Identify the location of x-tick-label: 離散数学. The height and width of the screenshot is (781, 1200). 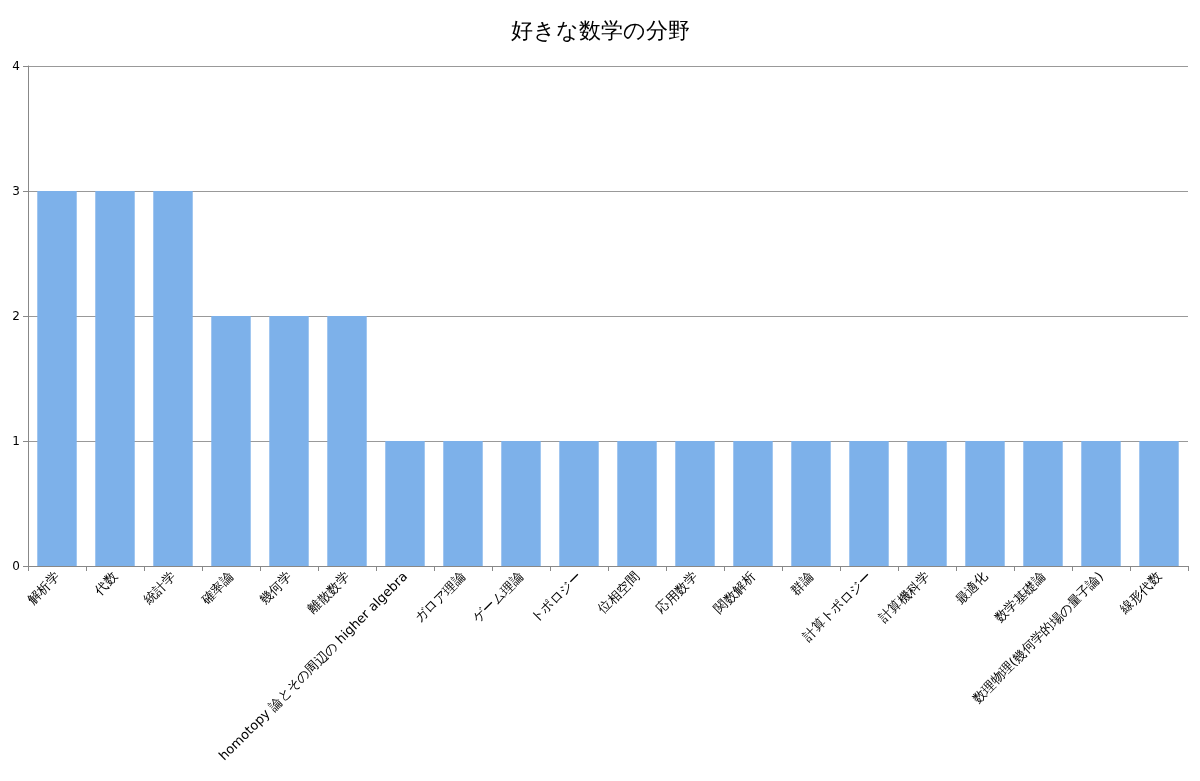
(328, 592).